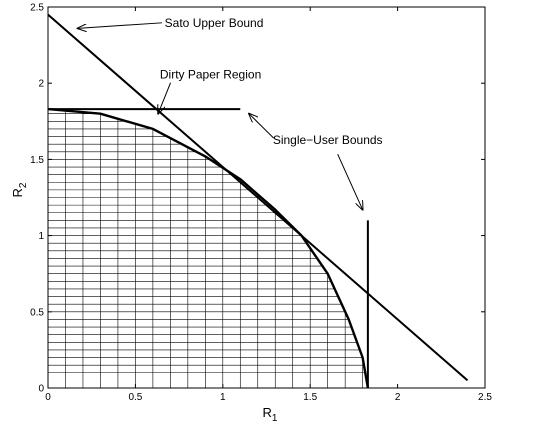 This screenshot has height=422, width=543. I want to click on y-tick-label: 1.5, so click(37, 160).